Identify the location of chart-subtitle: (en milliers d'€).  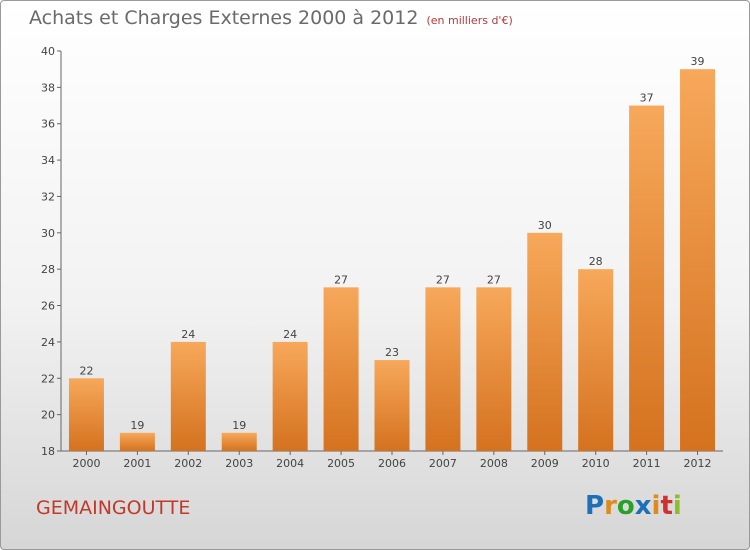
(469, 20).